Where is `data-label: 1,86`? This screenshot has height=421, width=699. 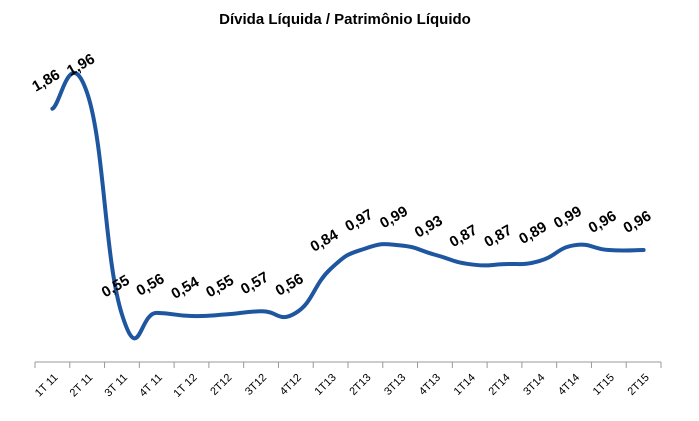
data-label: 1,86 is located at coordinates (46, 80).